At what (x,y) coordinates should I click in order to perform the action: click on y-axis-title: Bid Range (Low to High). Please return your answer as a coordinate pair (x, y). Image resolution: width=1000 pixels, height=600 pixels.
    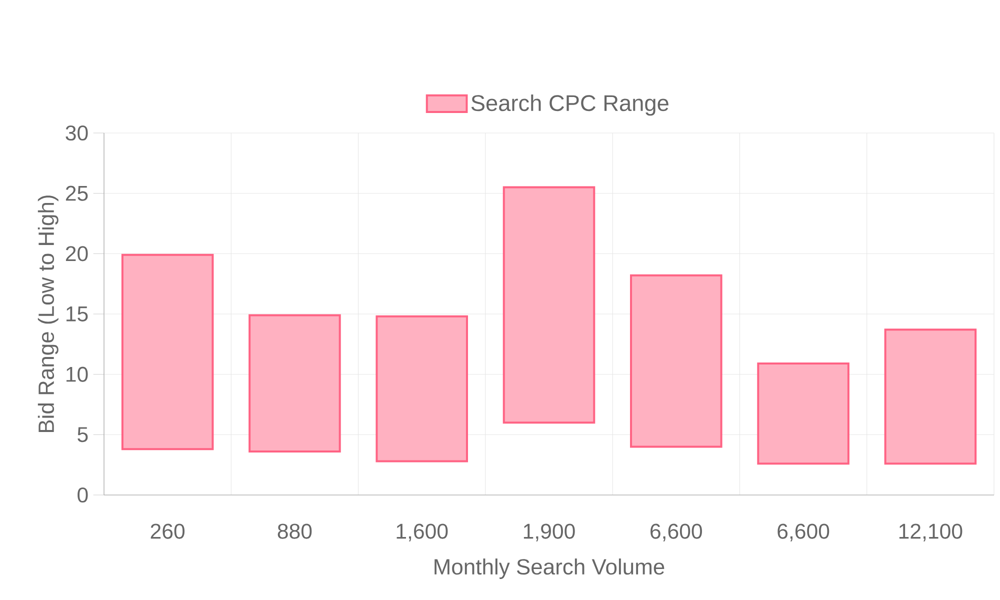
    Looking at the image, I should click on (48, 314).